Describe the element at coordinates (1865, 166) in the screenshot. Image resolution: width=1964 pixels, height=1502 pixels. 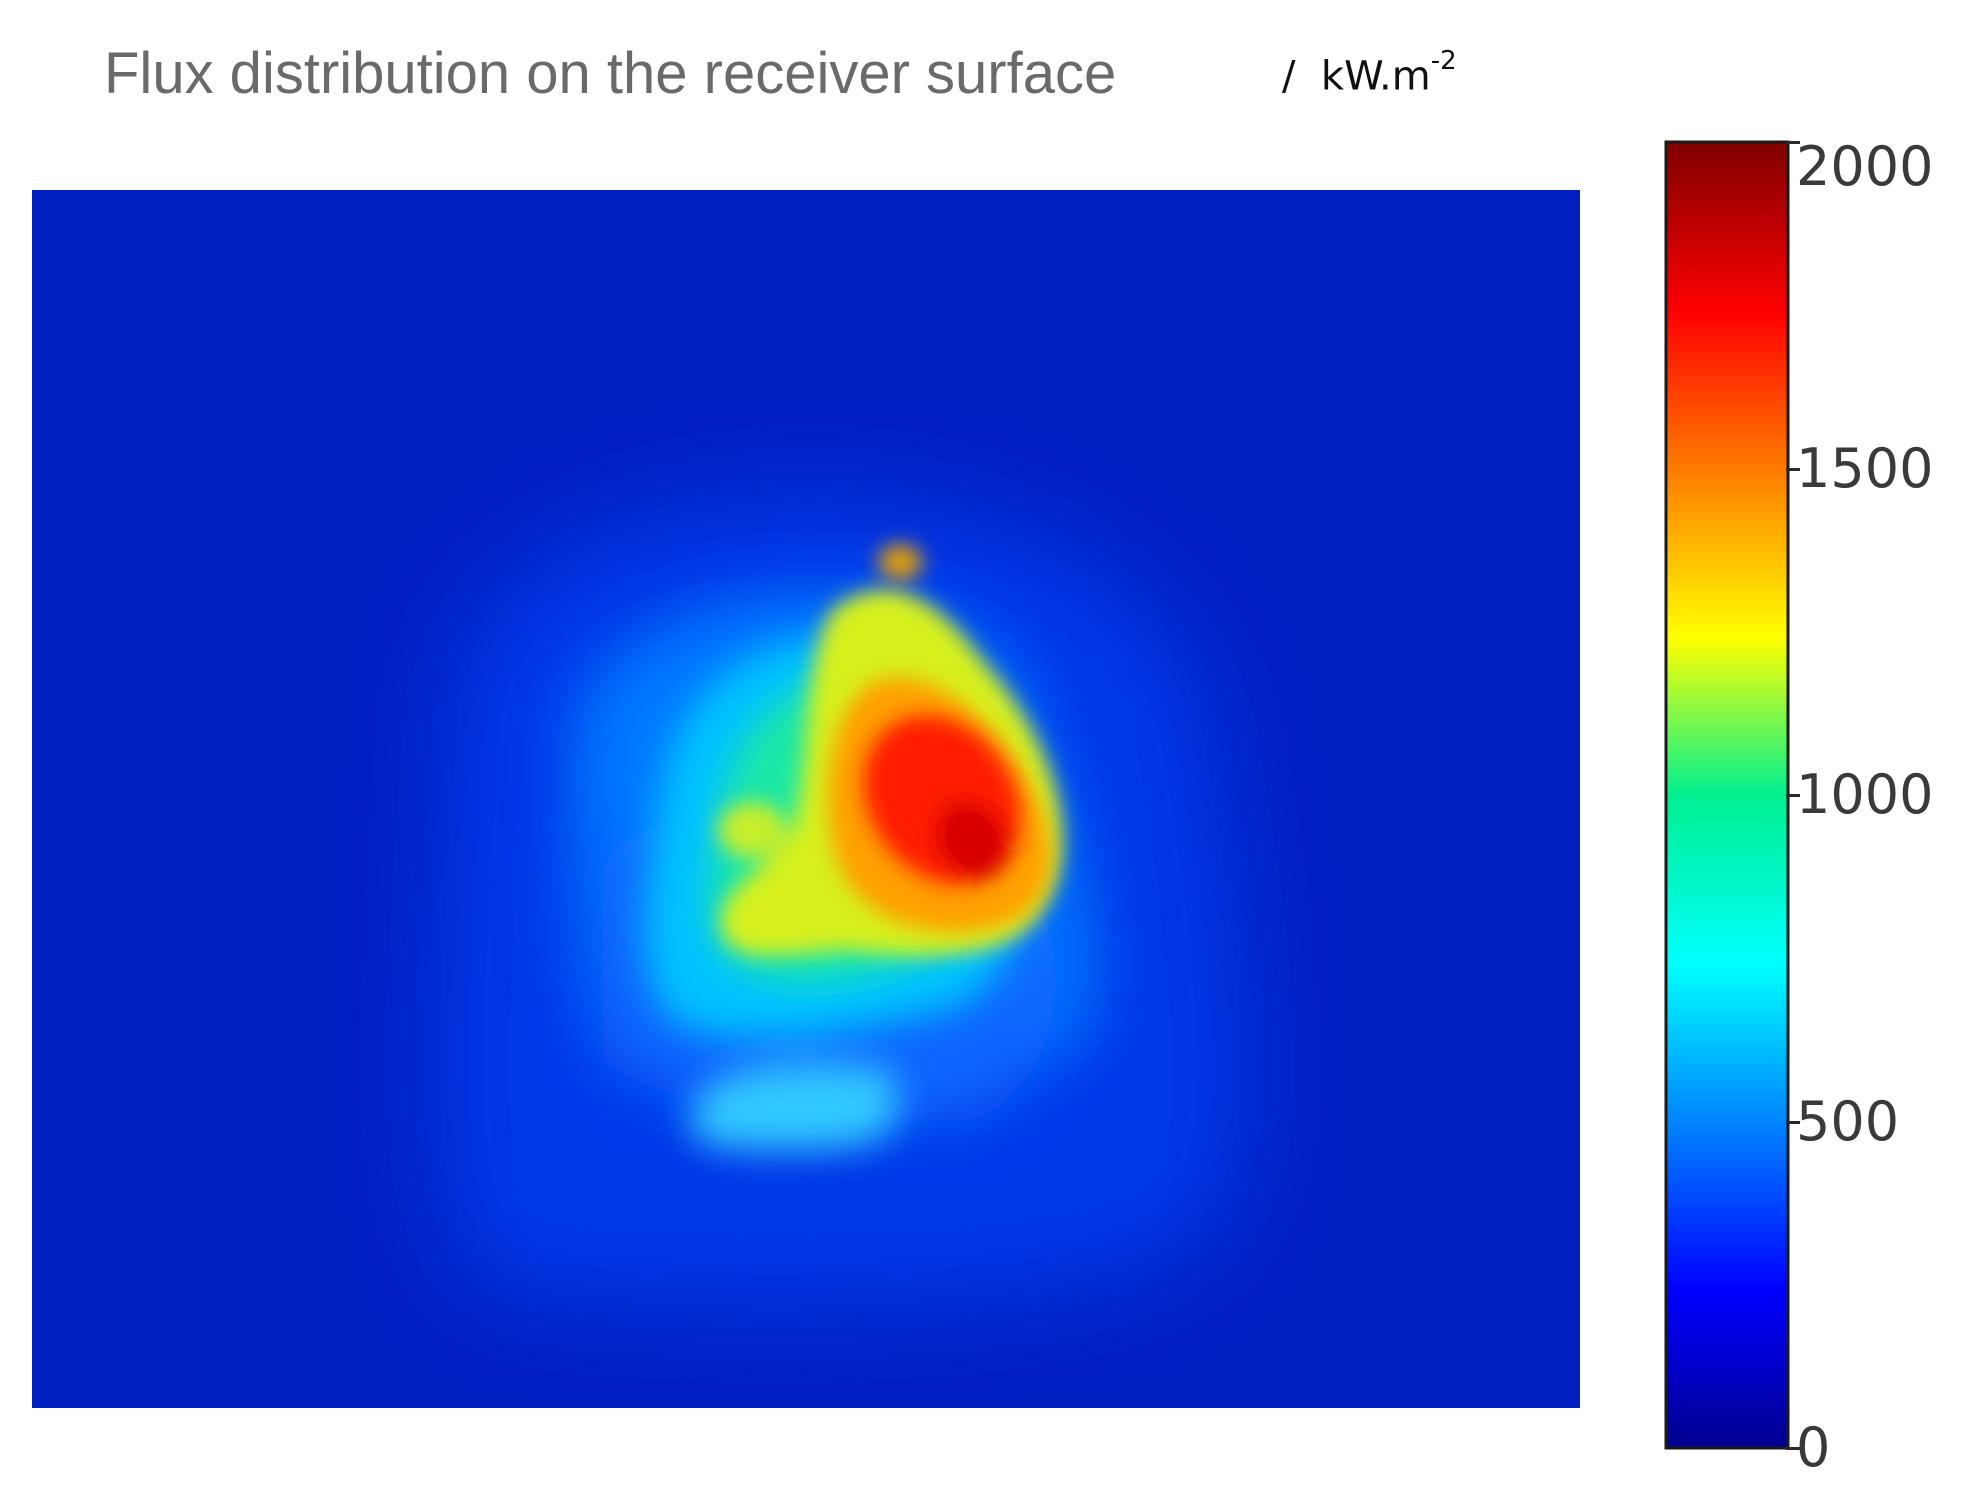
I see `colorbar-tick-label: 2000` at that location.